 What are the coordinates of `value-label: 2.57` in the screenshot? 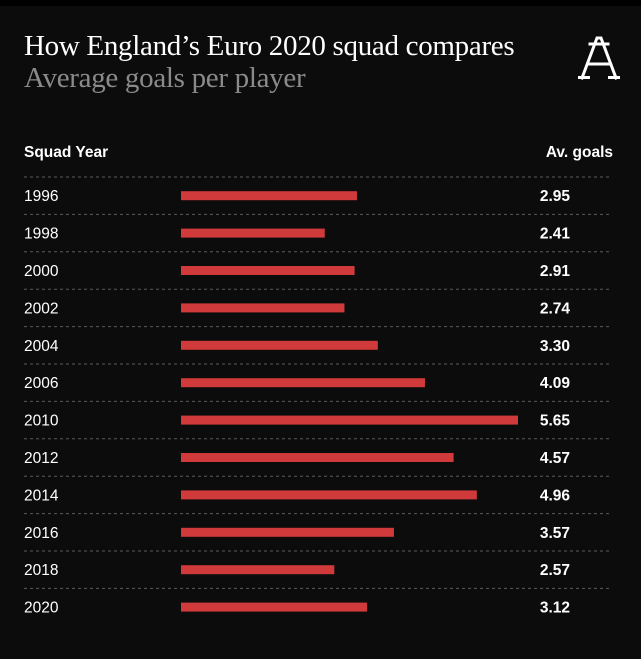 It's located at (555, 570).